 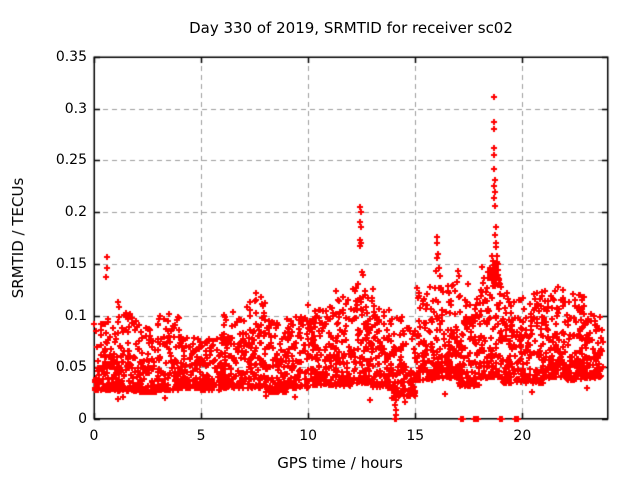 I want to click on x-tick-label: 5, so click(x=201, y=436).